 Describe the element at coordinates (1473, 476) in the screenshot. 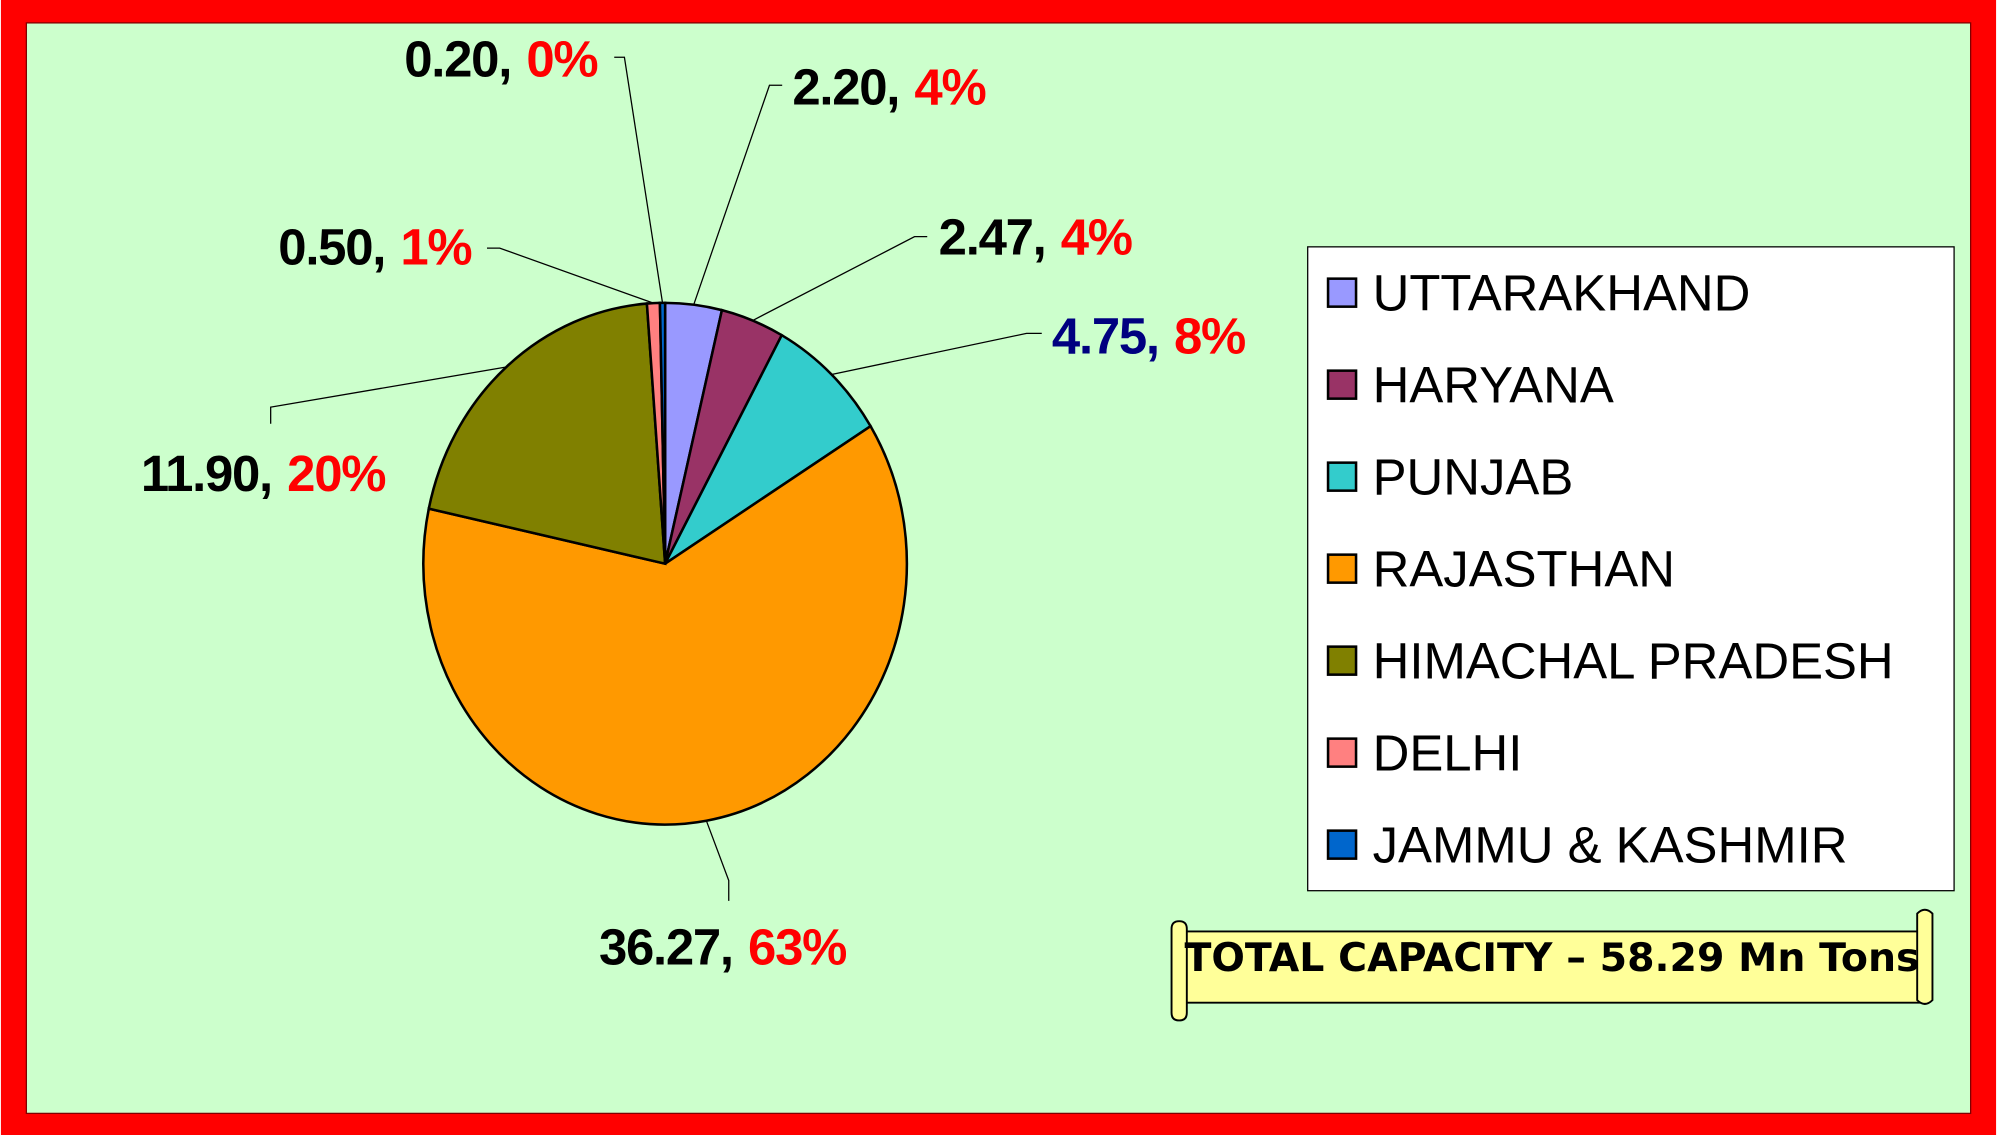

I see `legend-label: PUNJAB` at that location.